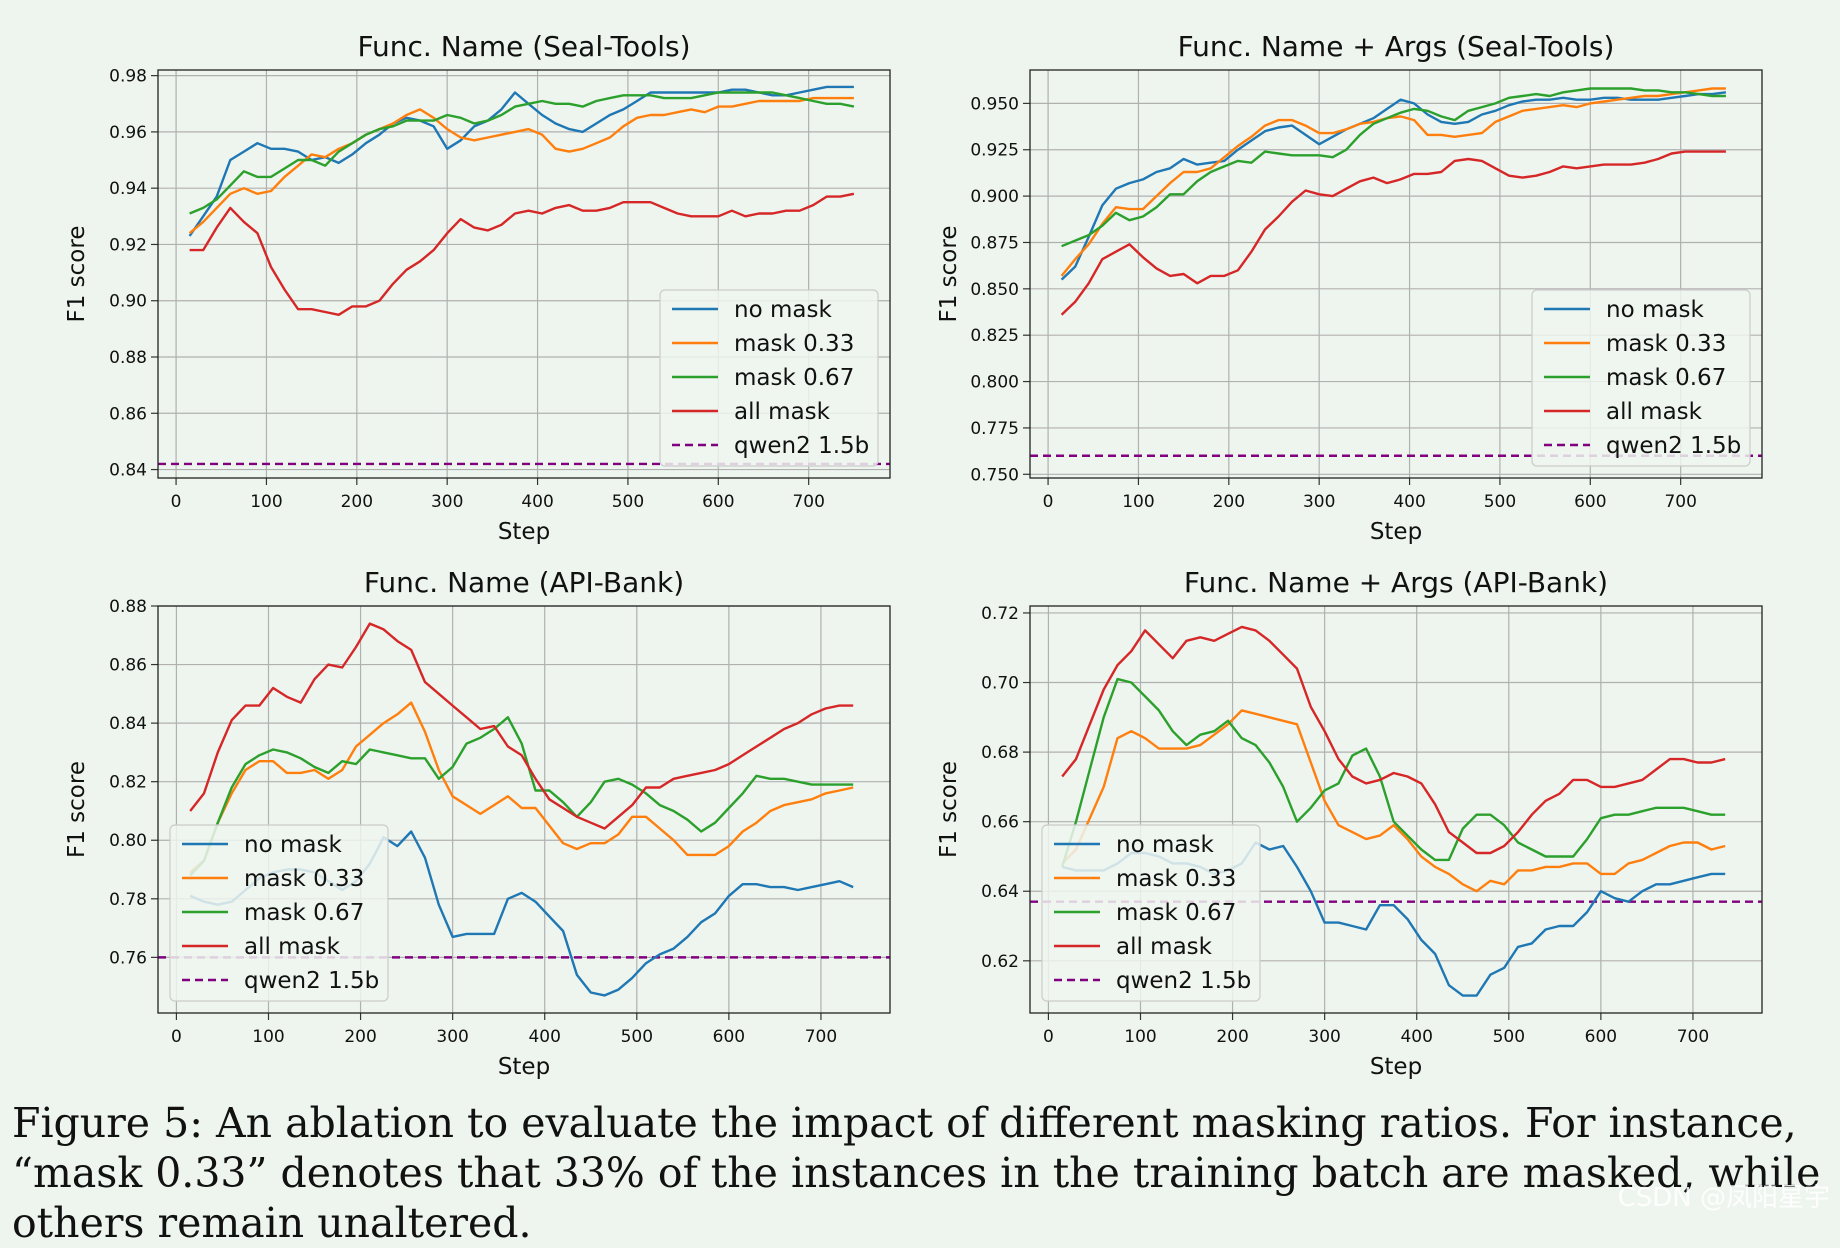 The width and height of the screenshot is (1840, 1248). What do you see at coordinates (128, 302) in the screenshot?
I see `y-tick-label: 0.90` at bounding box center [128, 302].